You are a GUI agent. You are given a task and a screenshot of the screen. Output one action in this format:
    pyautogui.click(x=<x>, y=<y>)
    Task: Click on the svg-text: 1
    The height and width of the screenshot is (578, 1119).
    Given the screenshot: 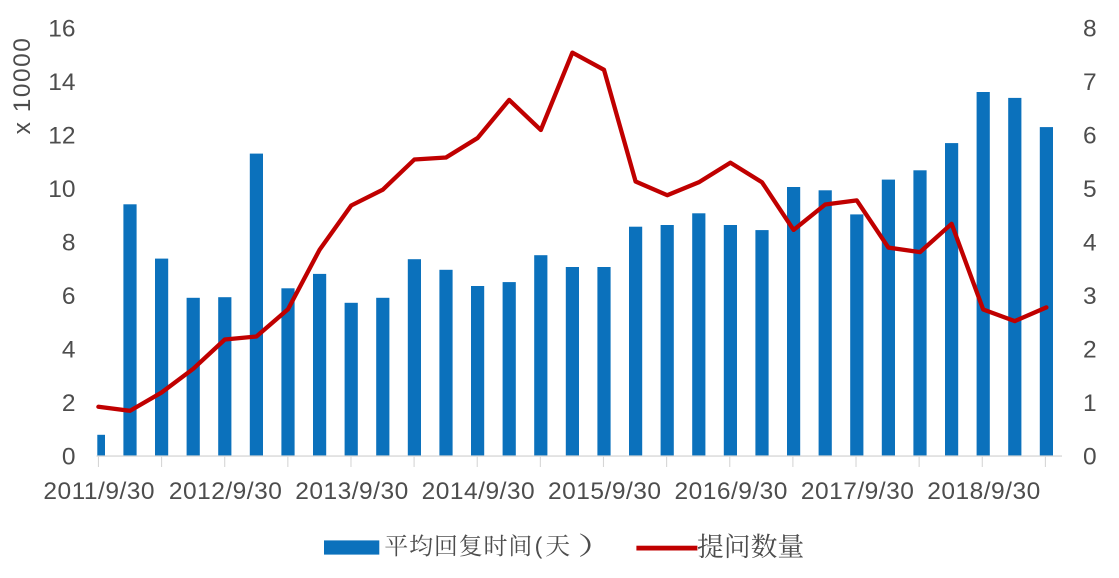 What is the action you would take?
    pyautogui.click(x=1090, y=403)
    